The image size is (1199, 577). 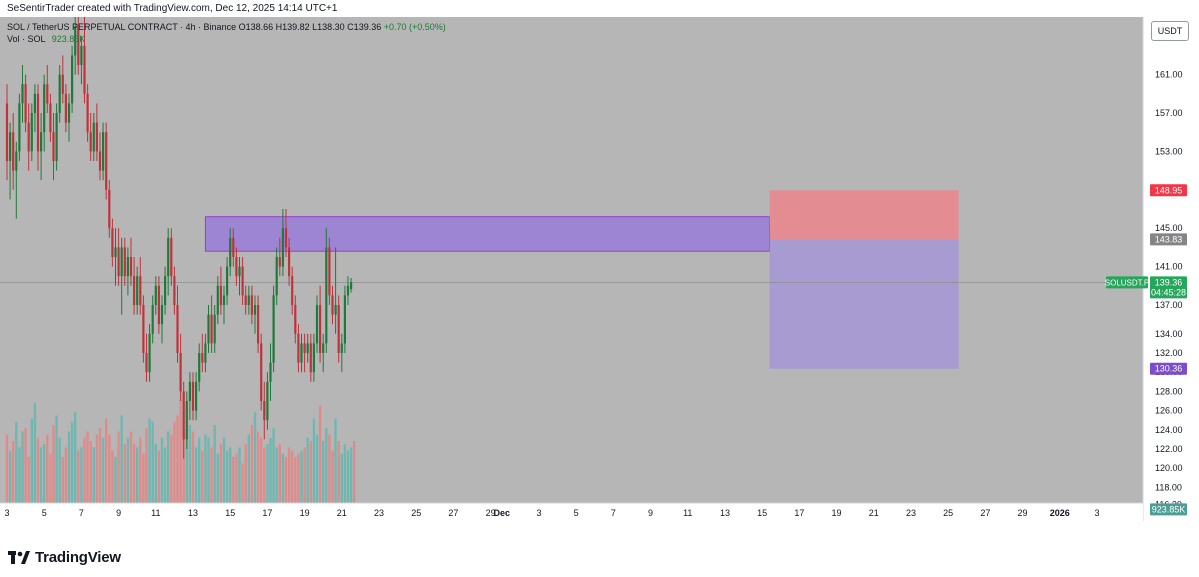 I want to click on price-tick-label: 153.00, so click(x=1169, y=151).